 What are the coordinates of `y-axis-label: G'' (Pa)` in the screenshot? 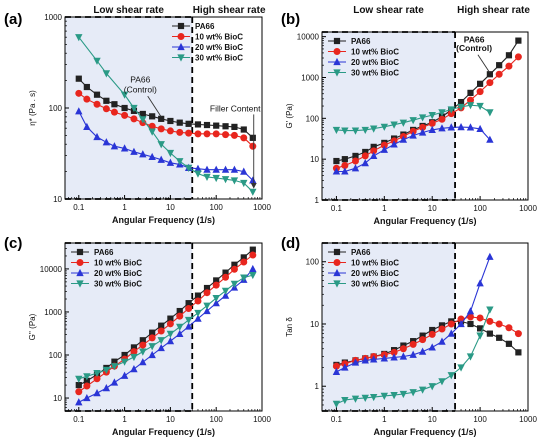 It's located at (32, 326).